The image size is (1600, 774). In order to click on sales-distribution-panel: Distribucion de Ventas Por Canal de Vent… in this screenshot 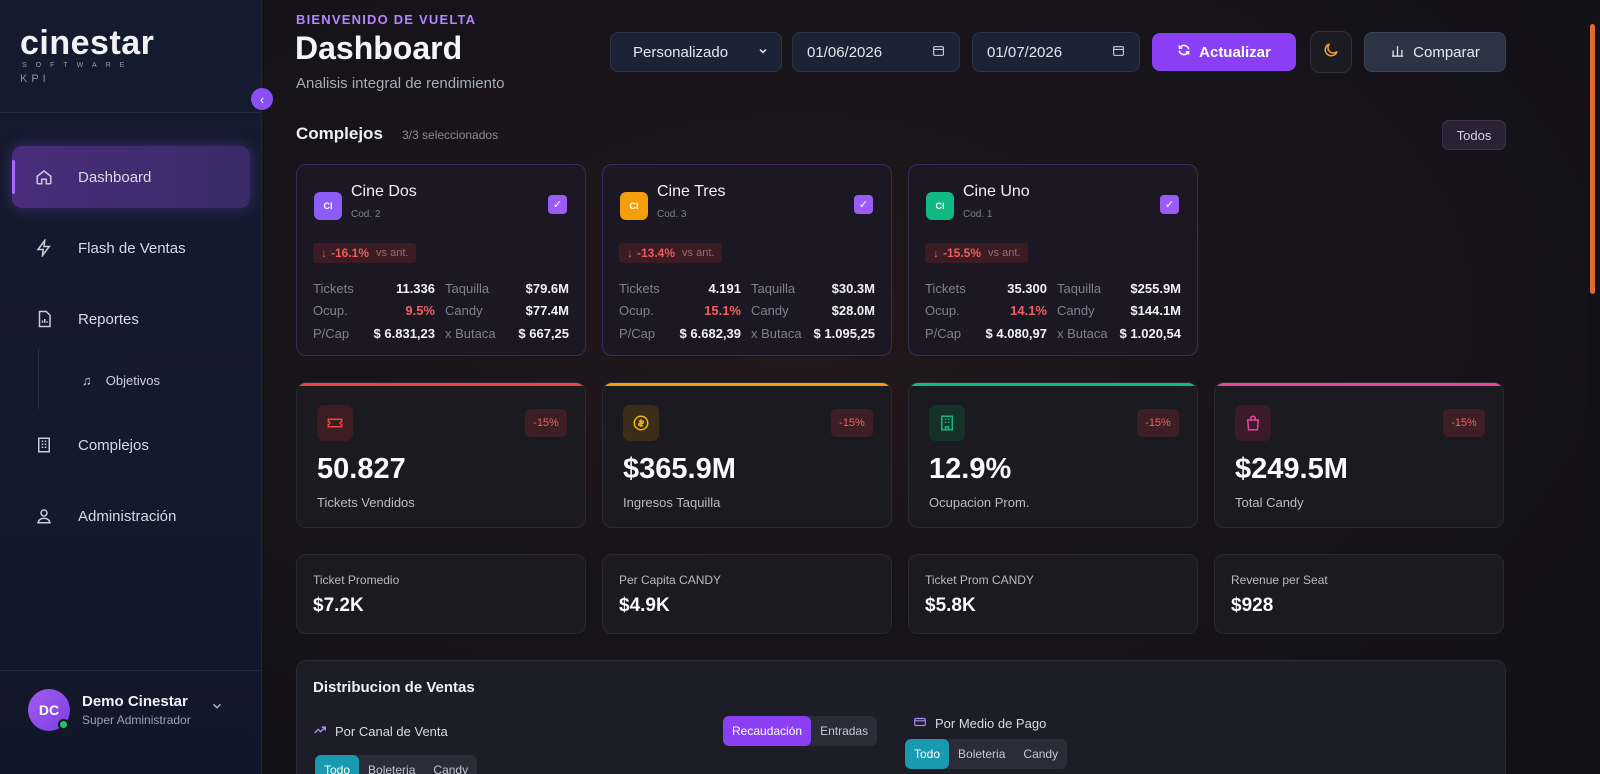, I will do `click(901, 717)`.